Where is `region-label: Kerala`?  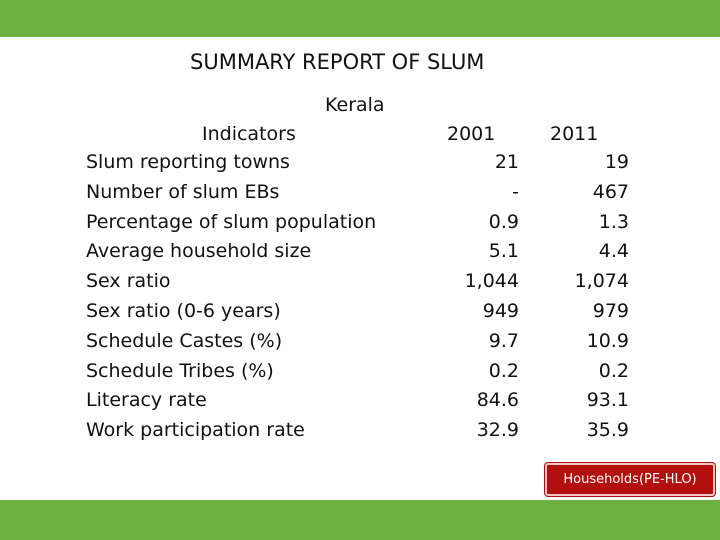 region-label: Kerala is located at coordinates (355, 105).